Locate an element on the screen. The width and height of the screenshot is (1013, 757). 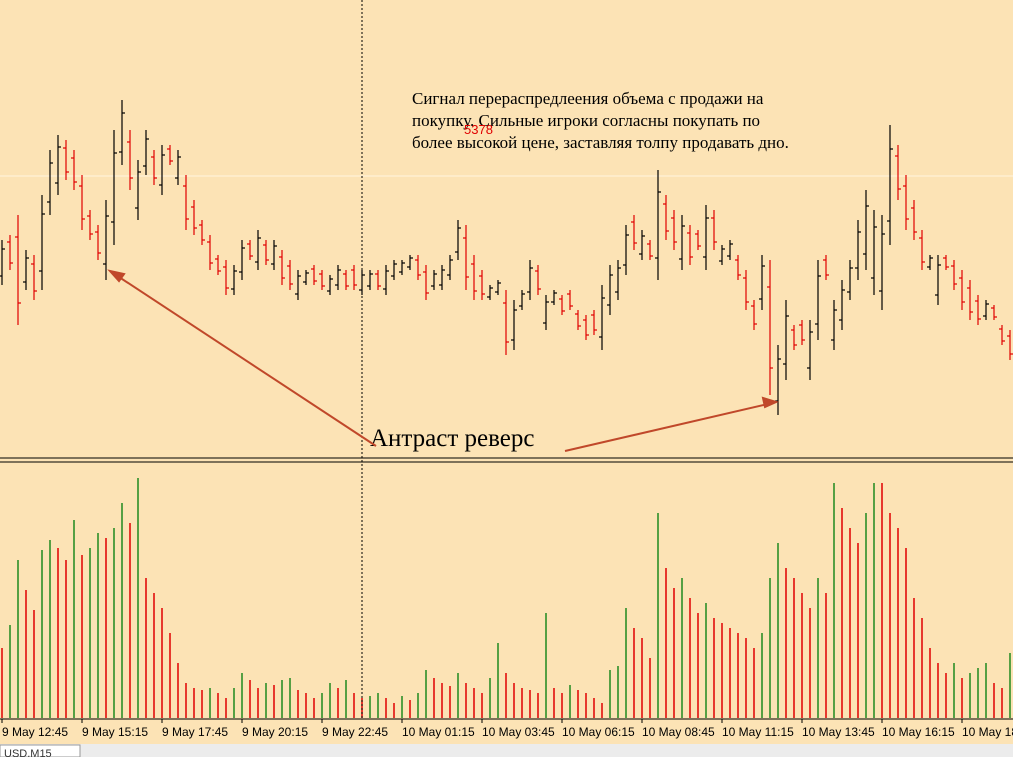
x-tick-label: 10 May 03:45 is located at coordinates (518, 732).